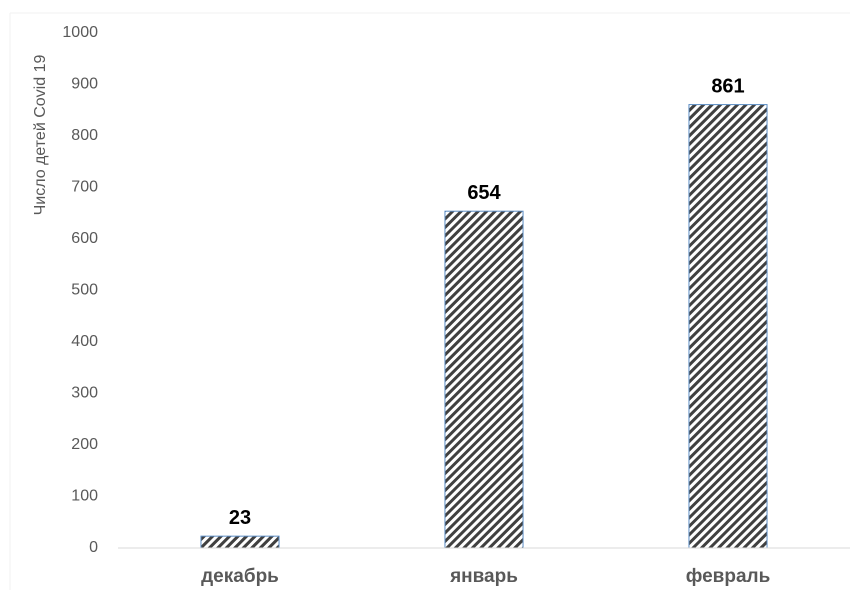 Image resolution: width=858 pixels, height=597 pixels. What do you see at coordinates (727, 87) in the screenshot?
I see `data-label: 861` at bounding box center [727, 87].